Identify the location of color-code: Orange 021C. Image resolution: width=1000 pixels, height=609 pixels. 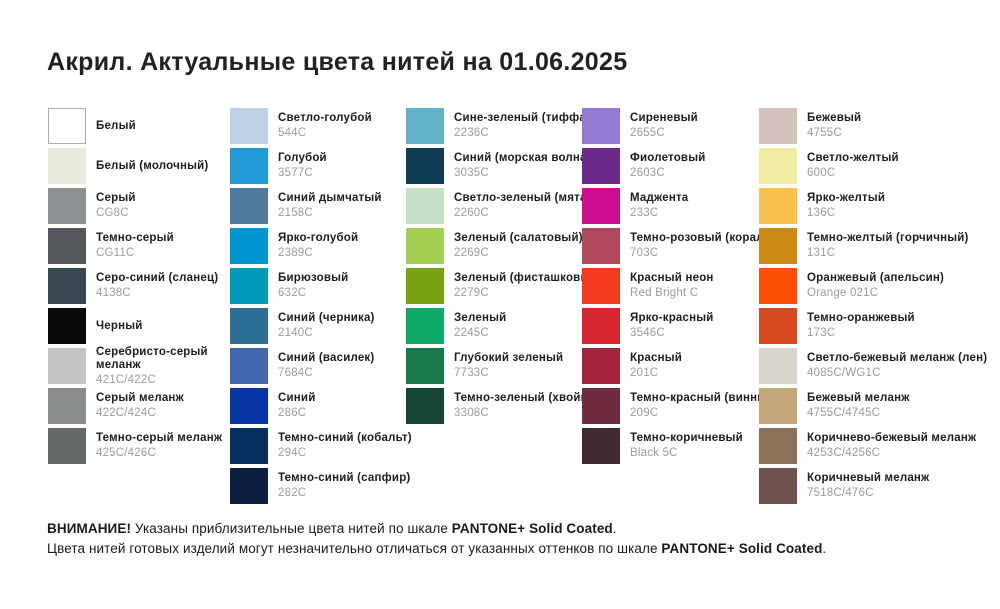
(843, 293).